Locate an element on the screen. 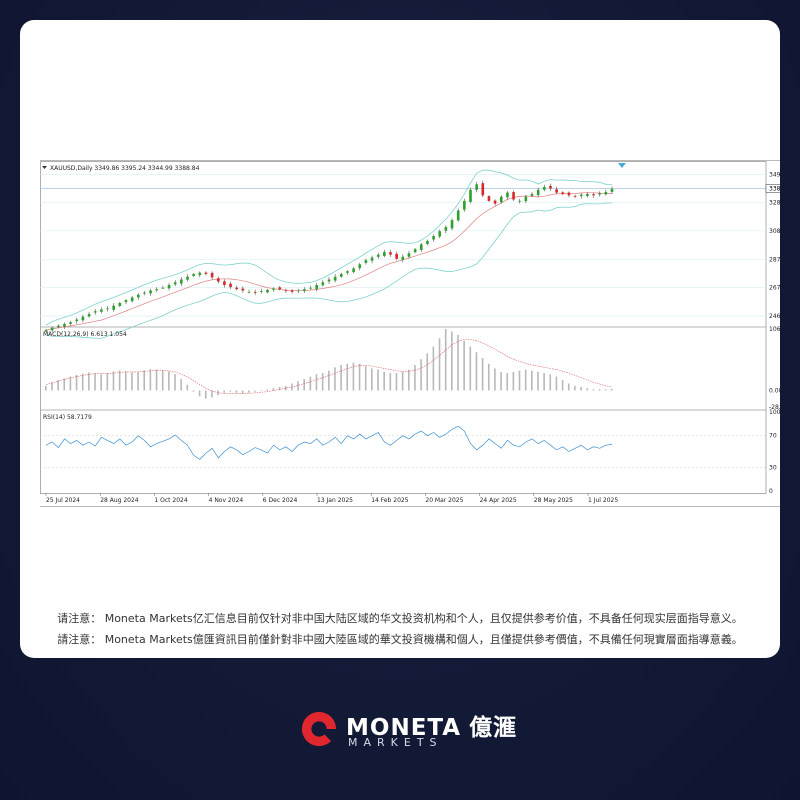 The width and height of the screenshot is (800, 800). last-price-label: 3388.84 is located at coordinates (774, 189).